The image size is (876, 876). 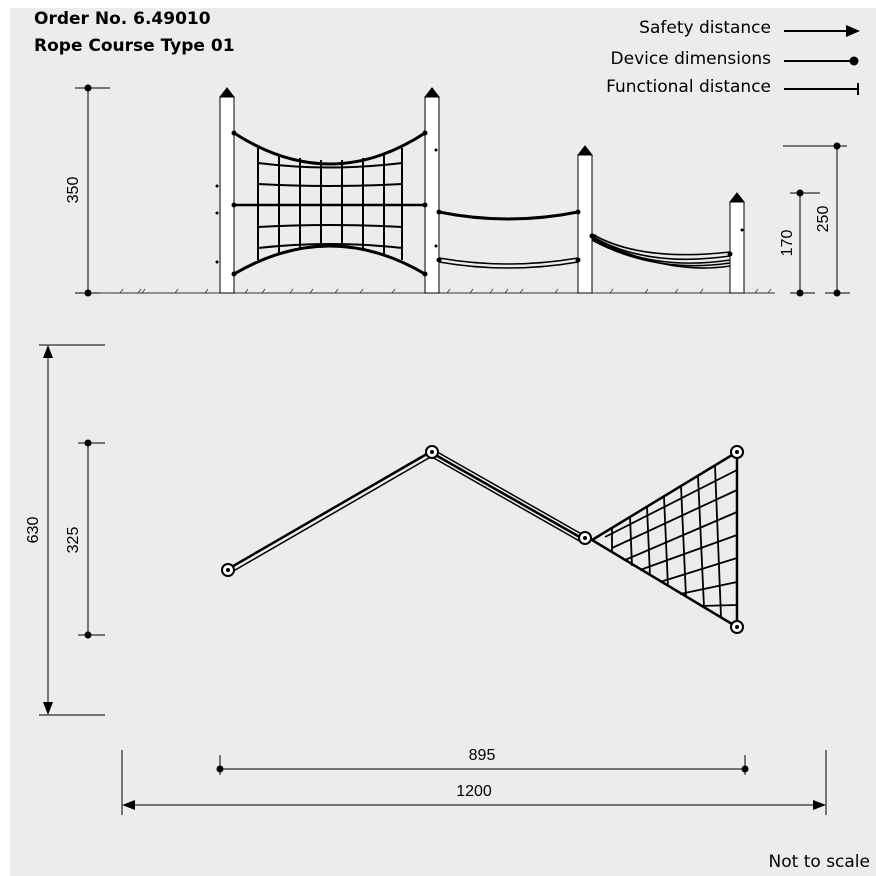 I want to click on ground-grass, so click(x=445, y=291).